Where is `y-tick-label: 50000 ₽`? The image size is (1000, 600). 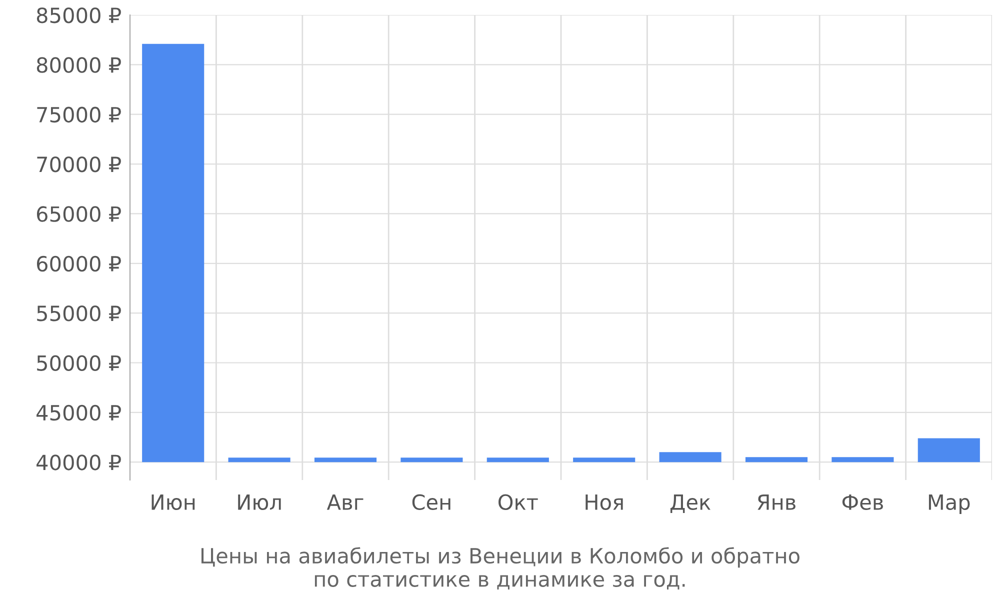 y-tick-label: 50000 ₽ is located at coordinates (79, 363).